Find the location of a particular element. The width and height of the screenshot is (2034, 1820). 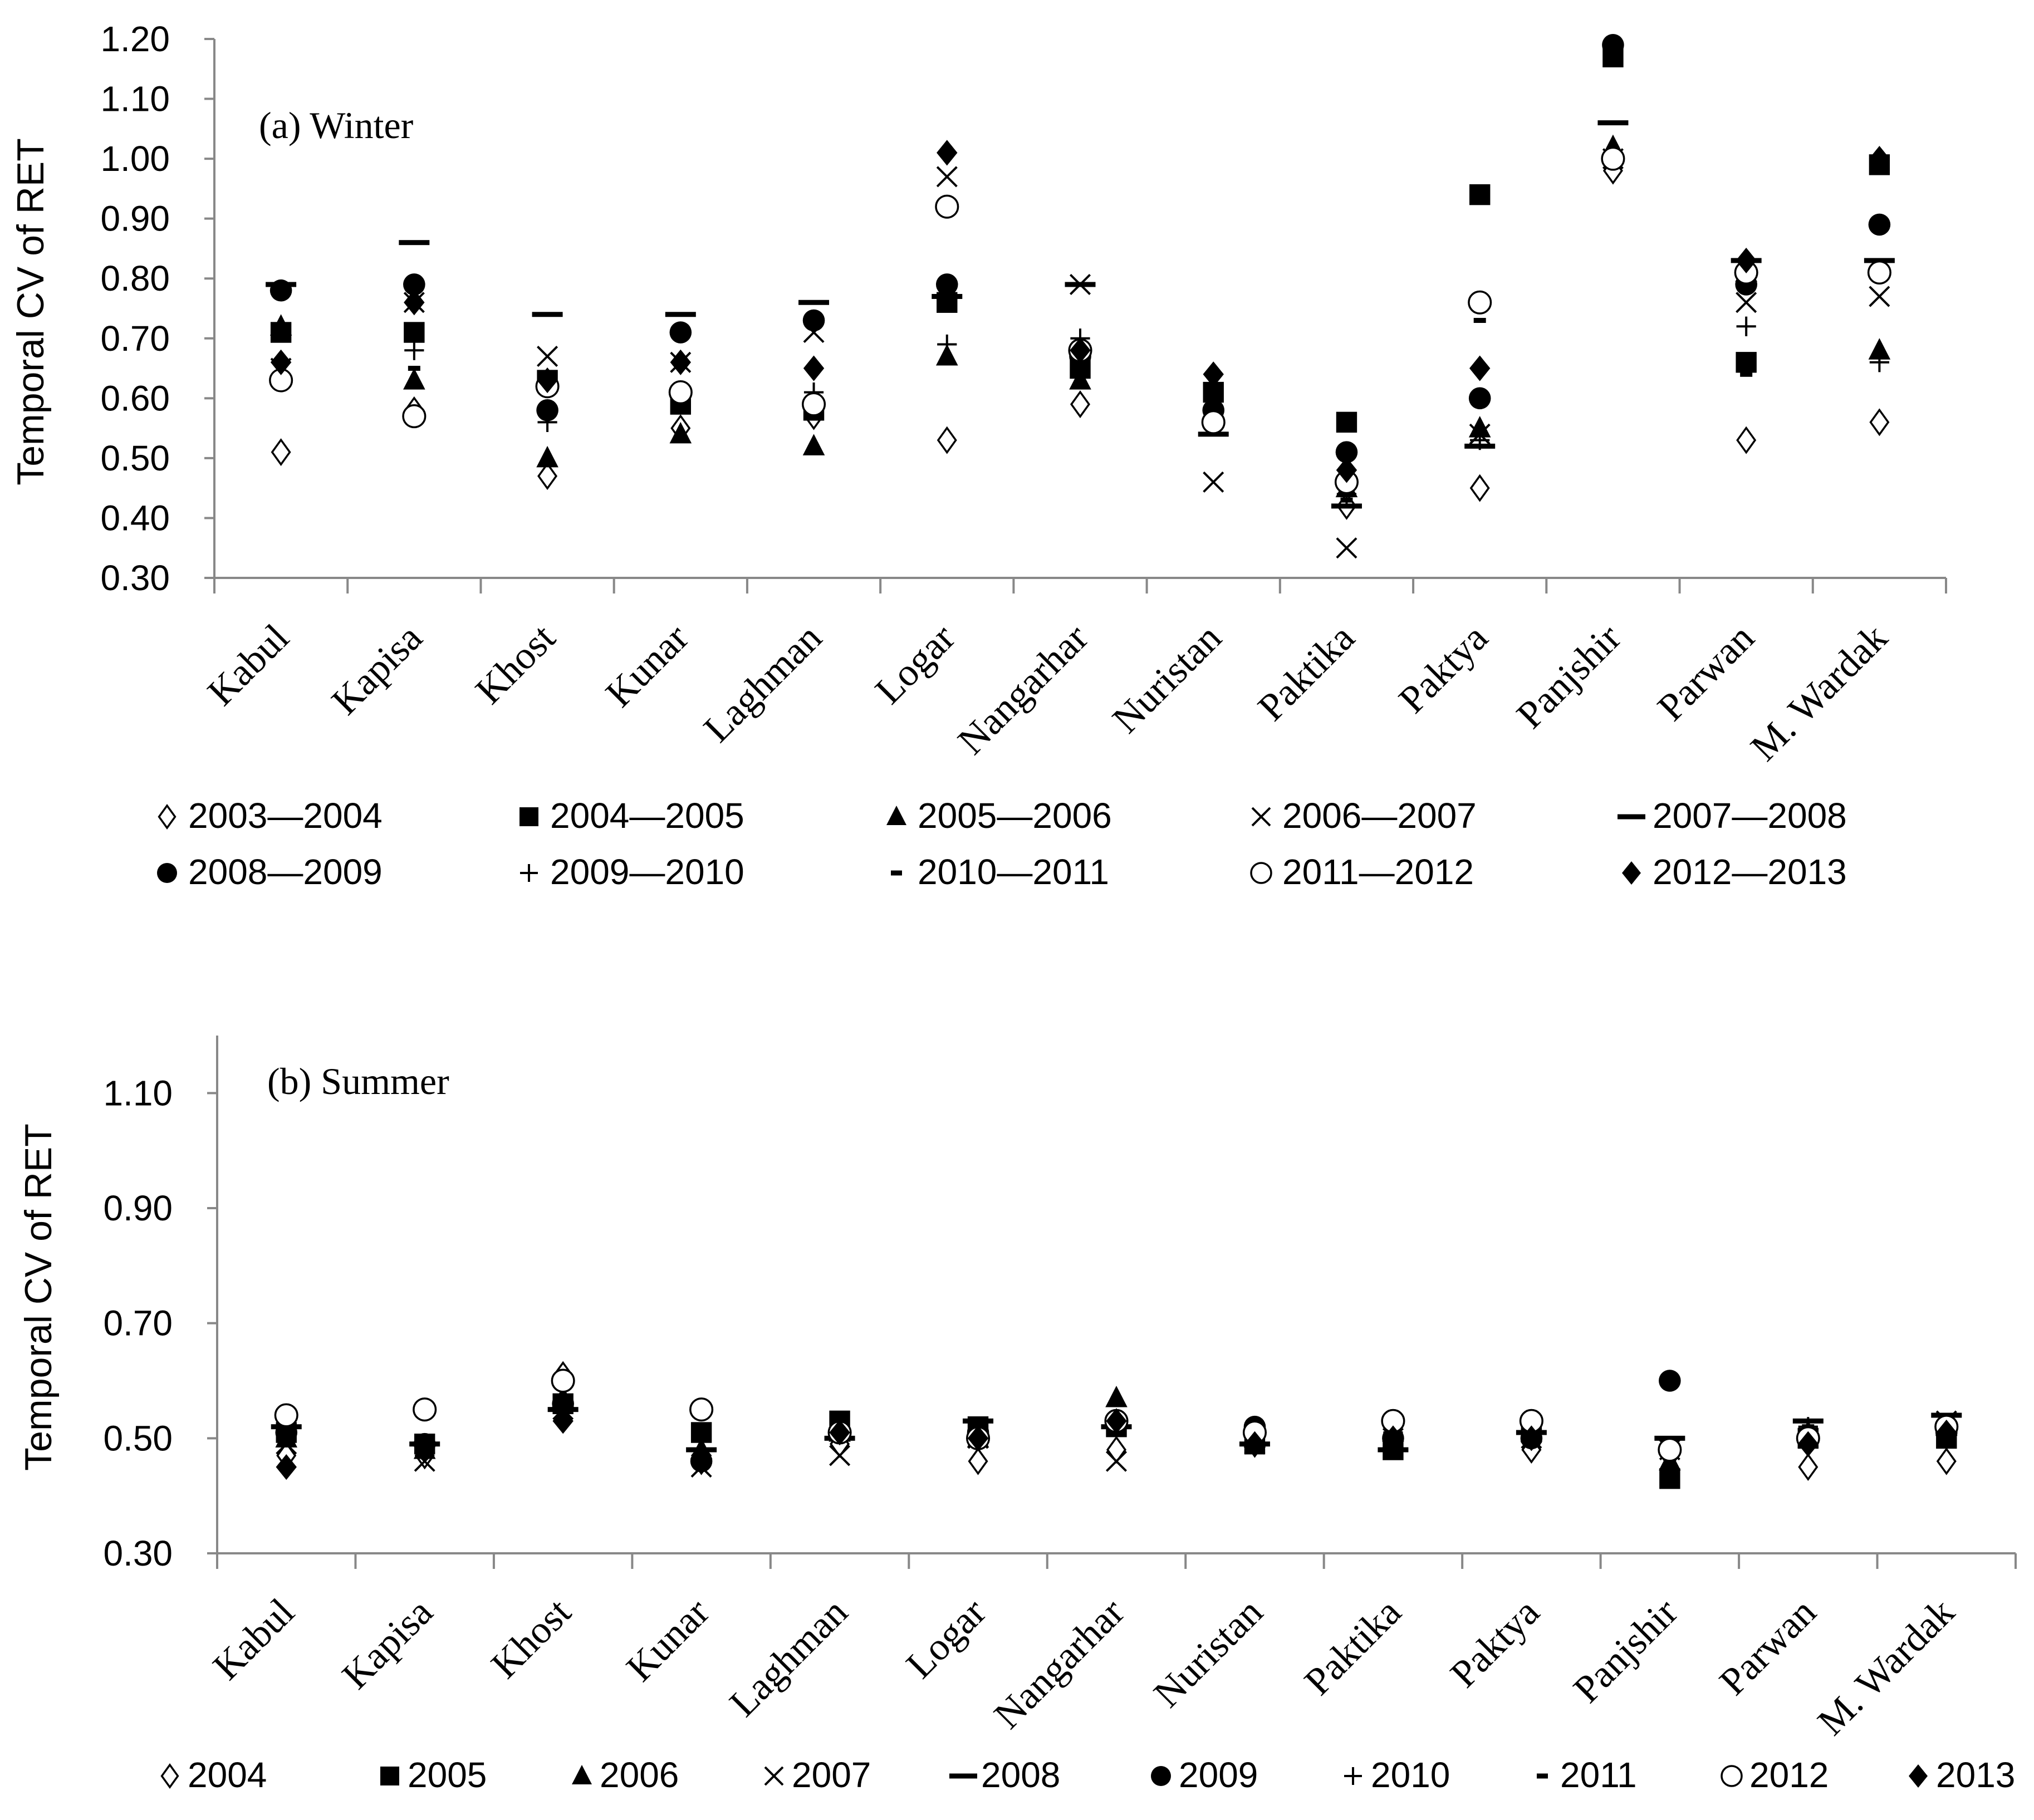

point-2008-2009-logar is located at coordinates (946, 284).